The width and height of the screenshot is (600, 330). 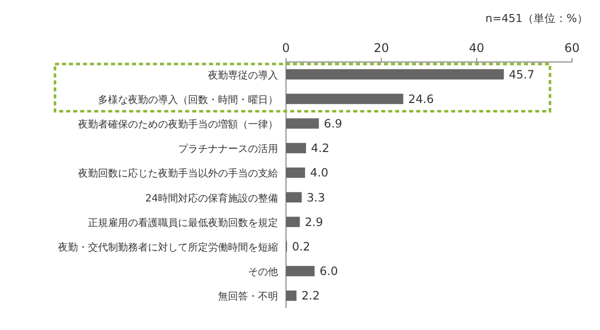 I want to click on y-tick-label: 無回答・不明, so click(x=248, y=296).